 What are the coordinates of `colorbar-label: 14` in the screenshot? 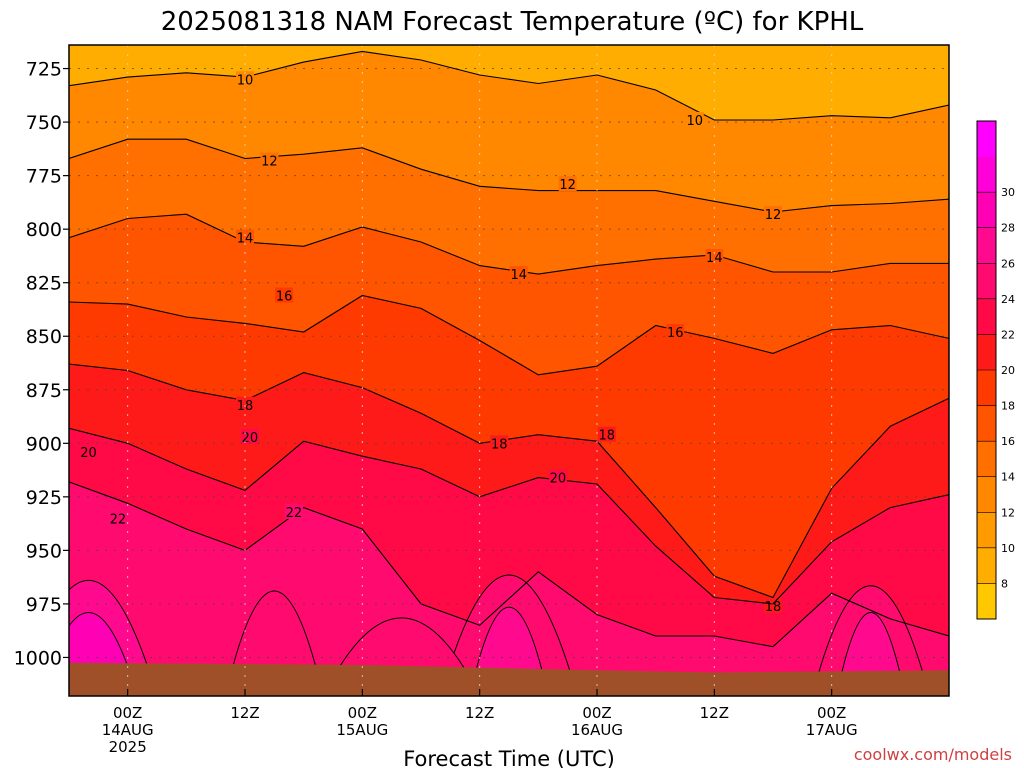 It's located at (1008, 477).